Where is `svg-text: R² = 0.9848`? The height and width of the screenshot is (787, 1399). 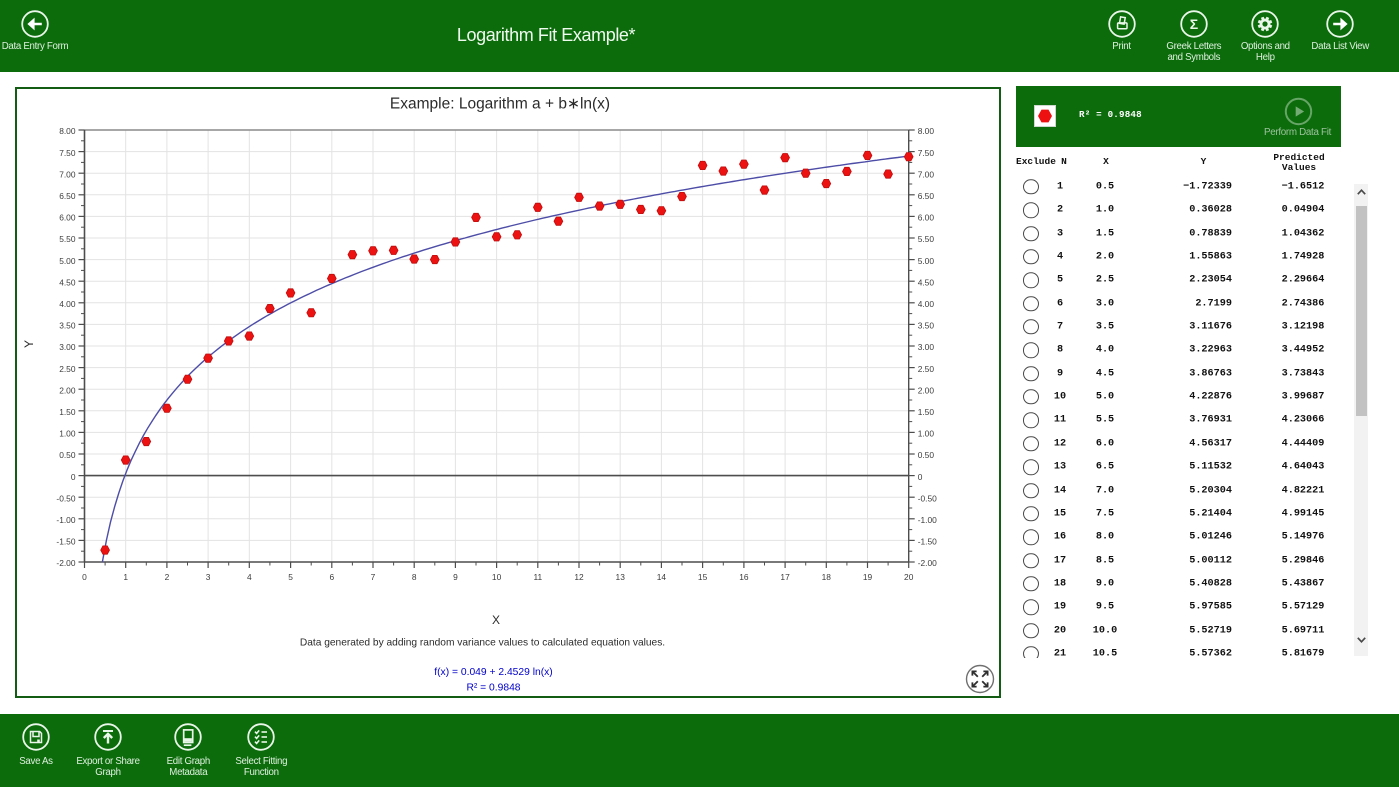 svg-text: R² = 0.9848 is located at coordinates (493, 688).